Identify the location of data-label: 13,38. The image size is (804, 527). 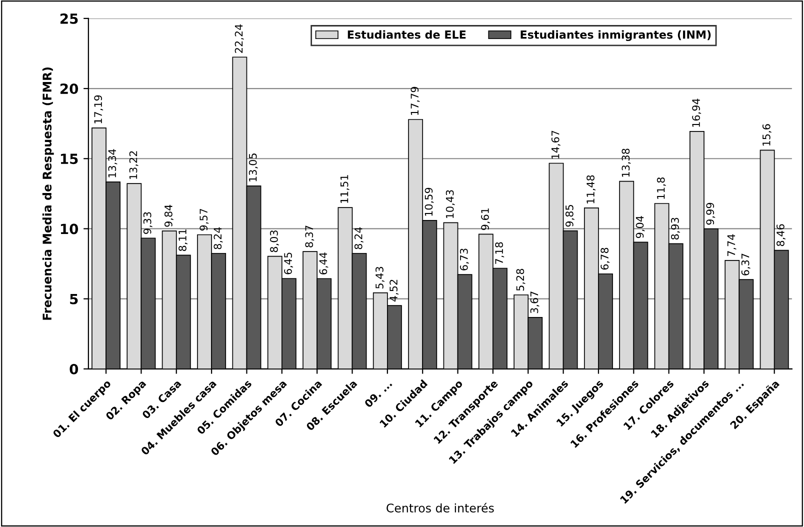
(626, 162).